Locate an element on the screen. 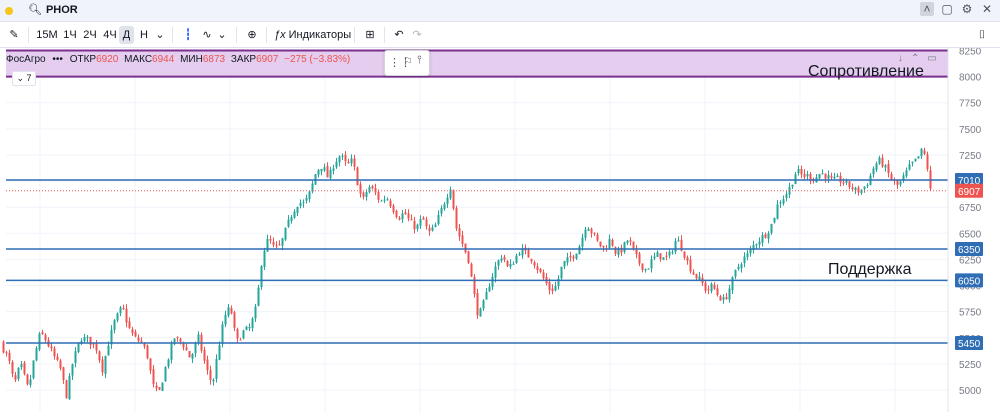 Image resolution: width=1000 pixels, height=417 pixels. timeframe-2h: 2Ч is located at coordinates (90, 35).